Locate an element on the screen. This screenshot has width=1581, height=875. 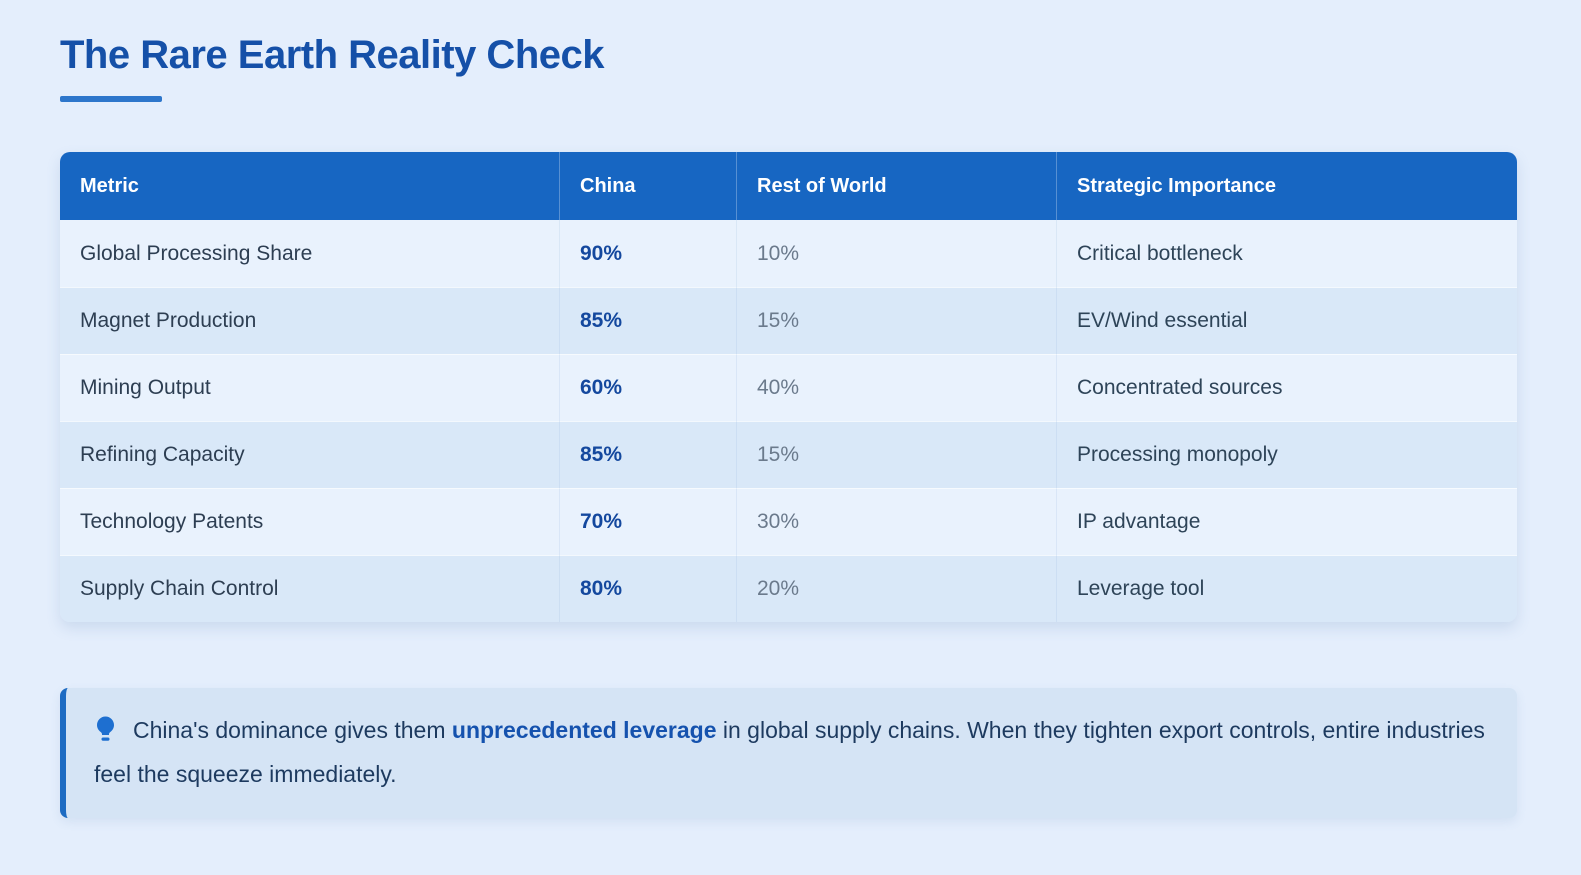
importance-cell: EV/Wind essential is located at coordinates (1287, 320).